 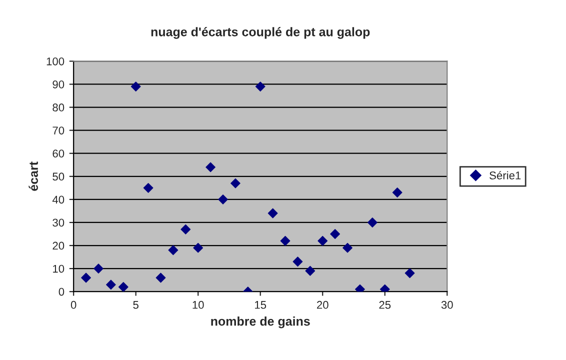 I want to click on y-axis-title: écart, so click(x=33, y=176).